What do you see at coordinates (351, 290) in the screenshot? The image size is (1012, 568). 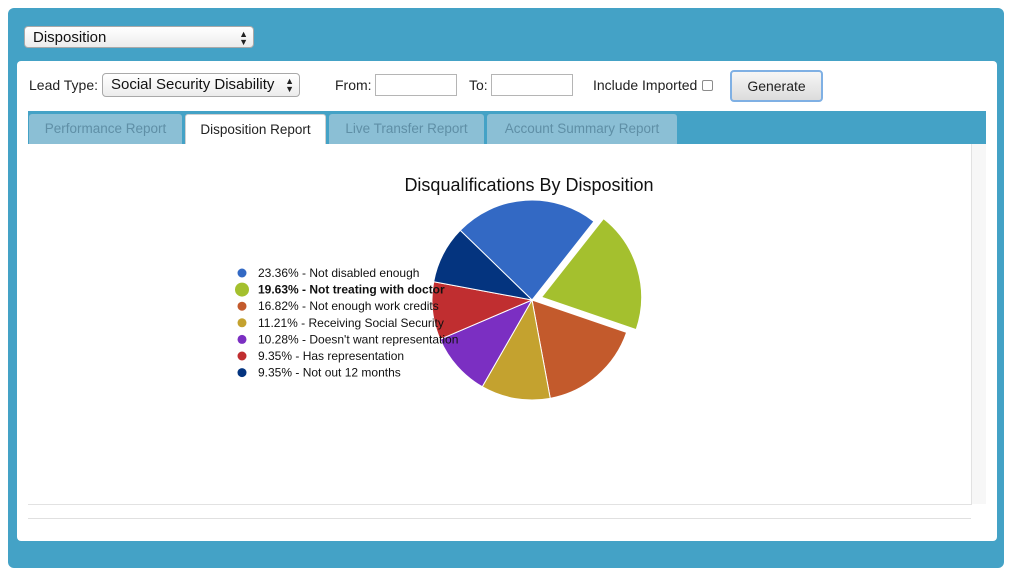 I see `legend-label: 19.63% - Not treating with doctor` at bounding box center [351, 290].